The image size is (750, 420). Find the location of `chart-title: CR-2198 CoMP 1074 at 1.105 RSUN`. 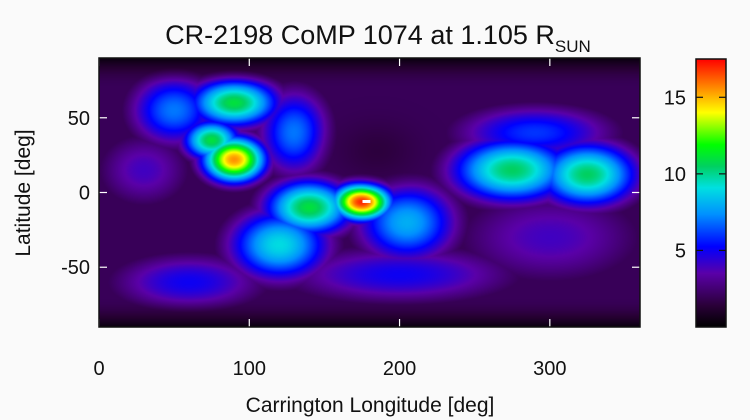

chart-title: CR-2198 CoMP 1074 at 1.105 RSUN is located at coordinates (378, 38).